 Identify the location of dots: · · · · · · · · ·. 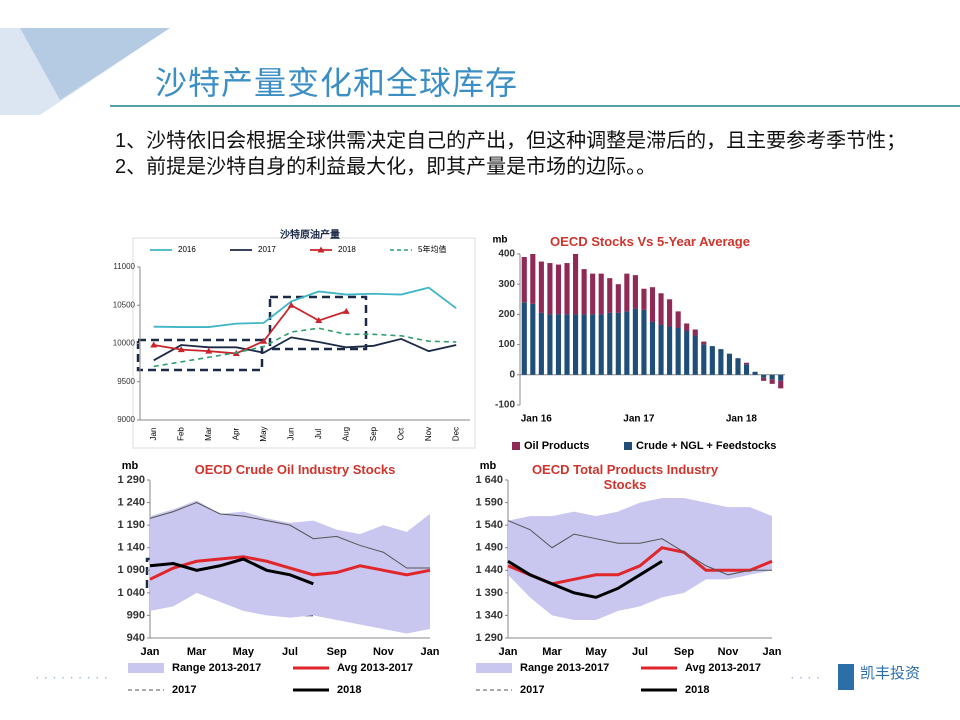
(71, 677).